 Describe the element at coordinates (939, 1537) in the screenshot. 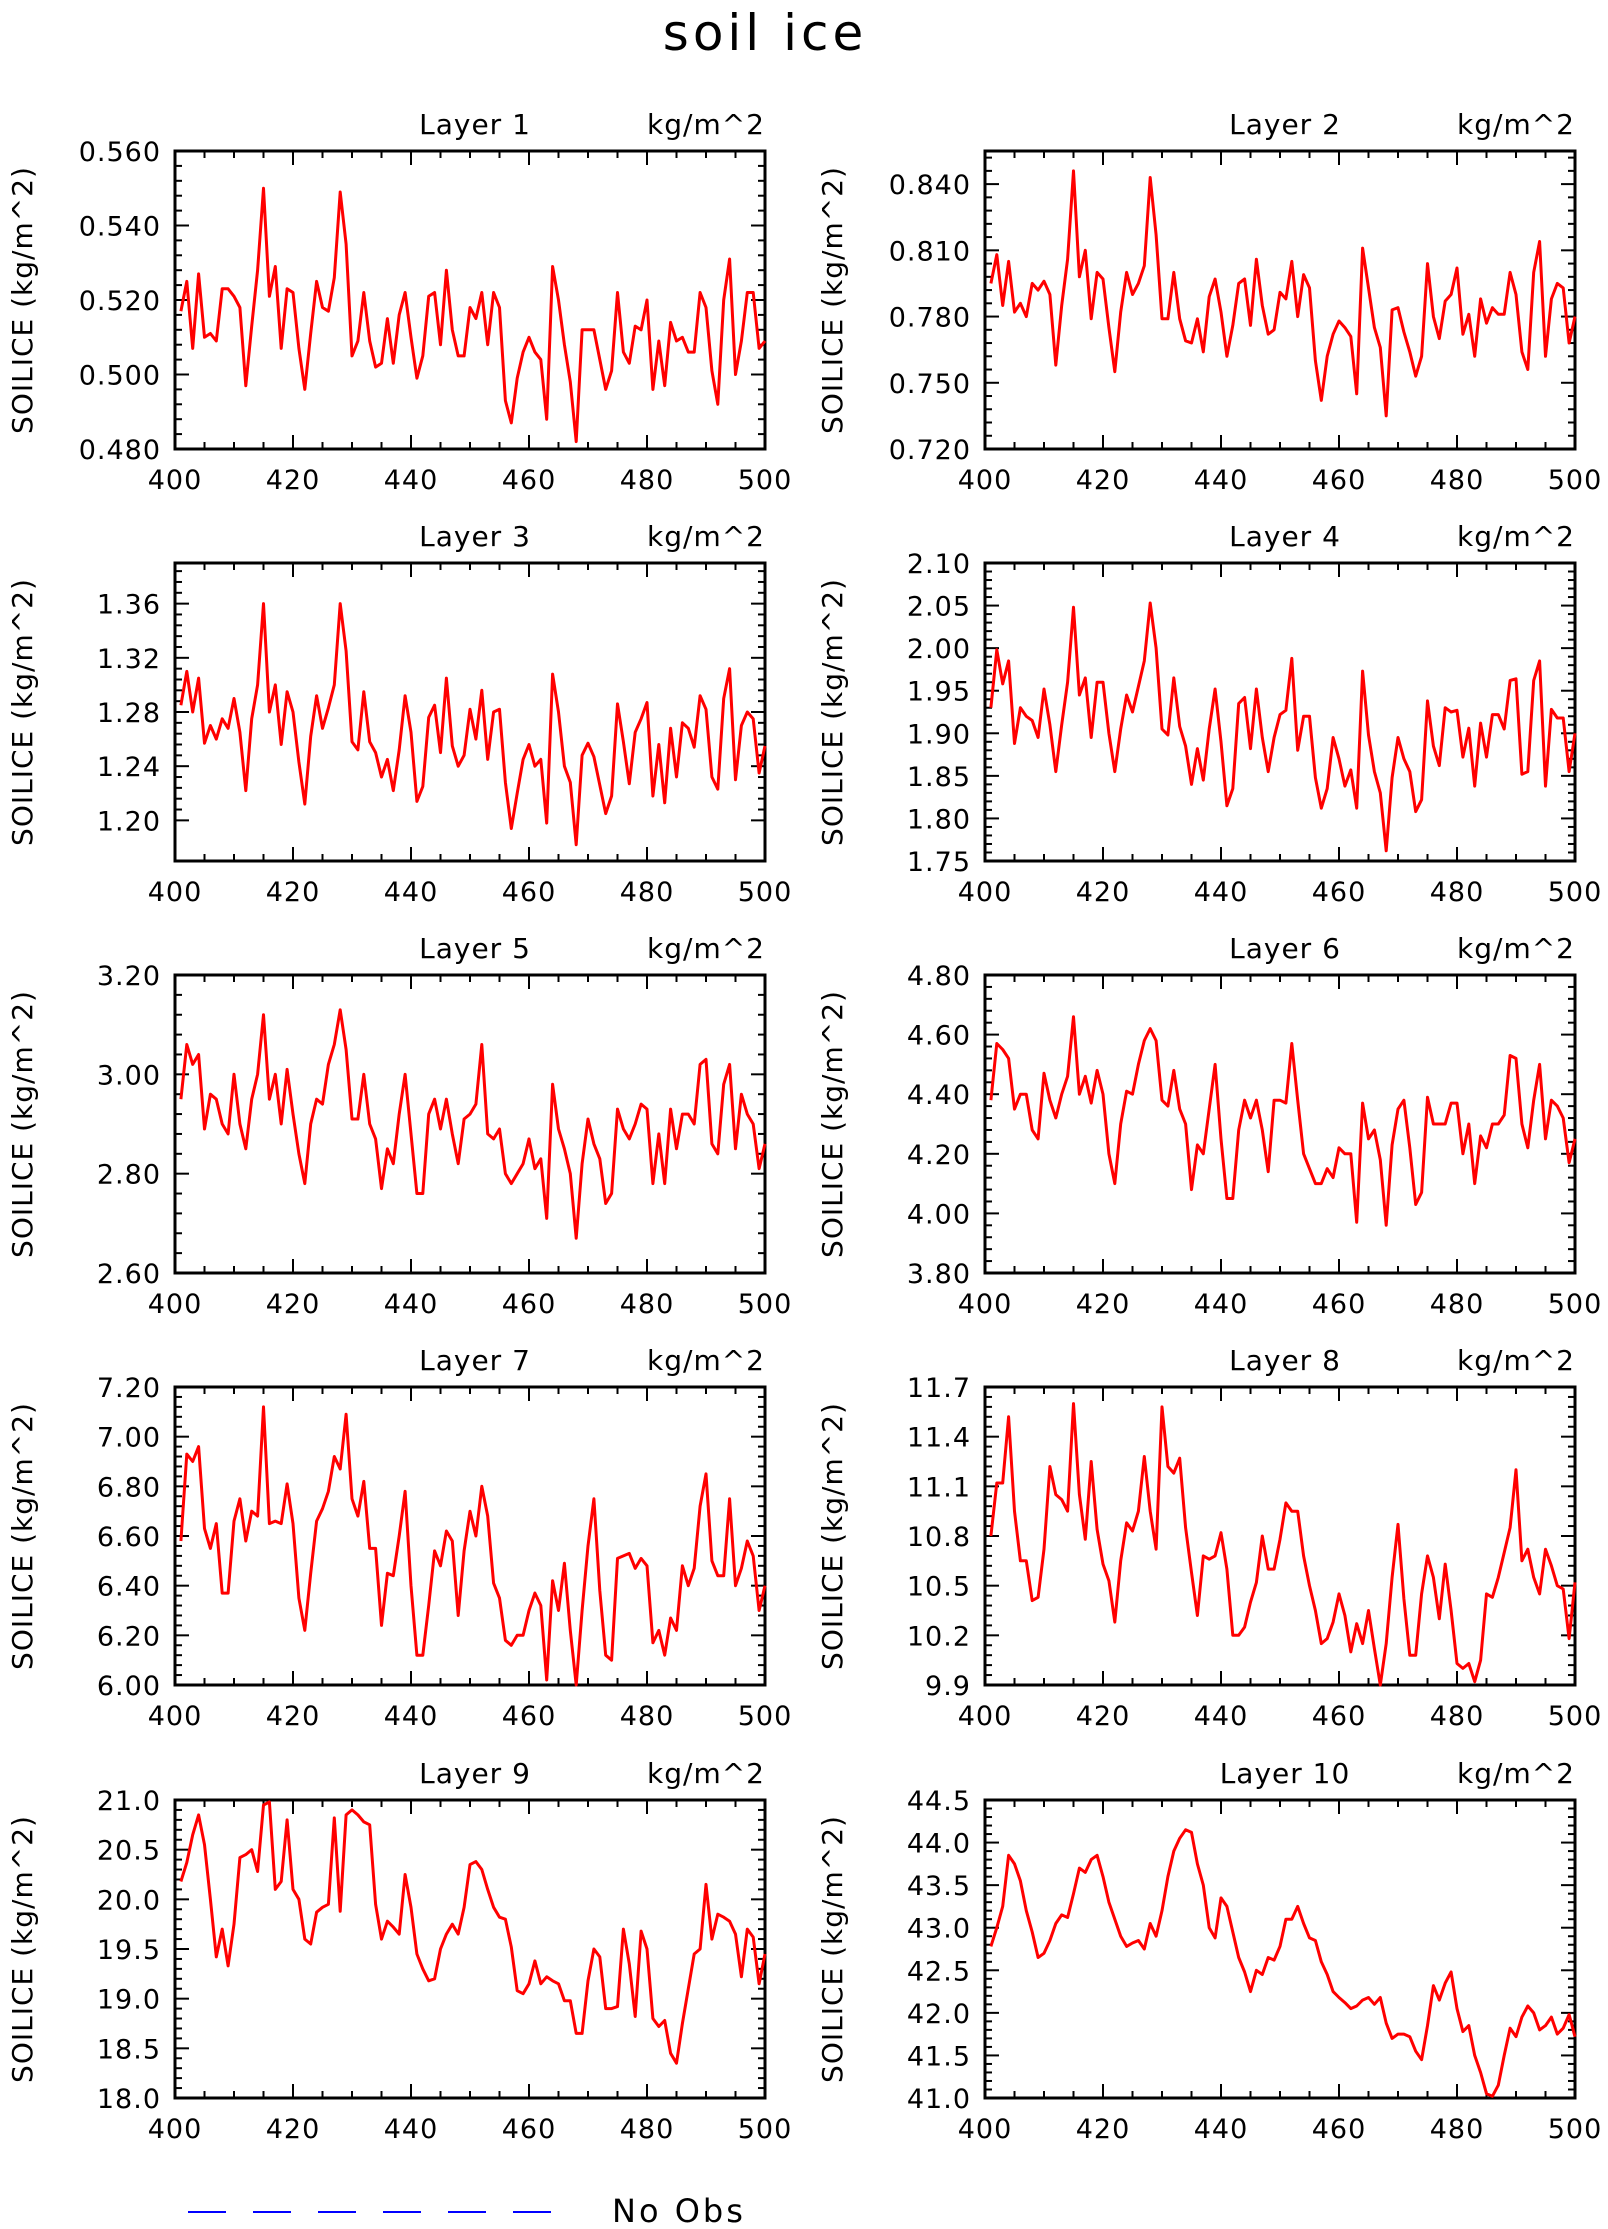

I see `y-tick-label: 10.8` at that location.